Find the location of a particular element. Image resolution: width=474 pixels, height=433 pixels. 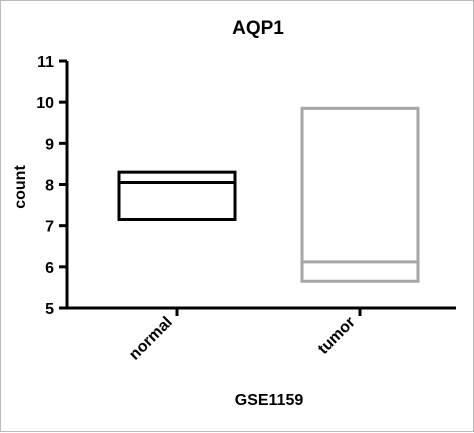

y-tick-label: 9 is located at coordinates (49, 144).